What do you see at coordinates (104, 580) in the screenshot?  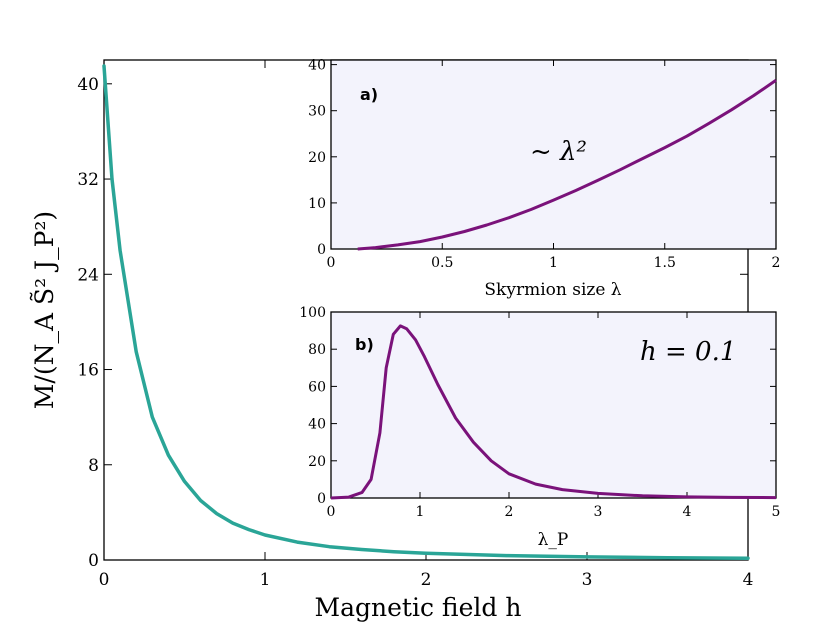 I see `main-xtick-label: 0` at bounding box center [104, 580].